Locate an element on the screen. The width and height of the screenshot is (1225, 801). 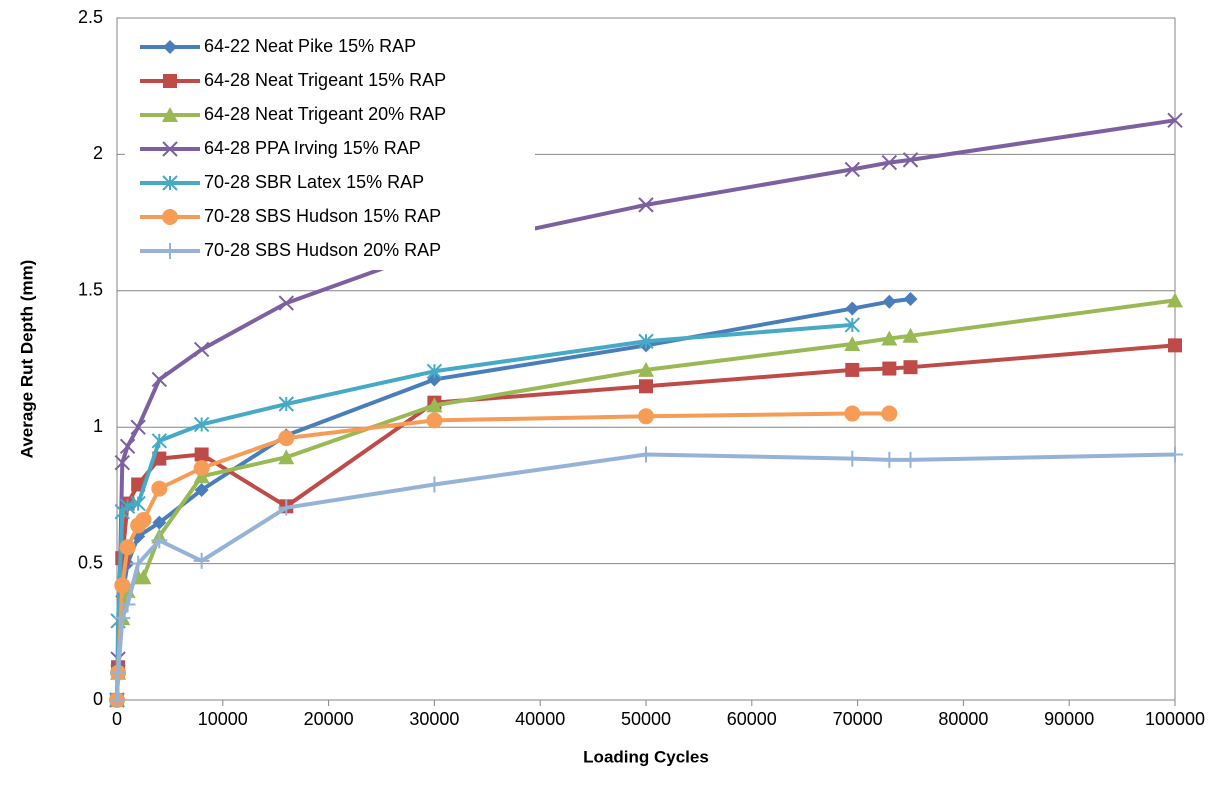
x-tick-label: 40000 is located at coordinates (540, 719).